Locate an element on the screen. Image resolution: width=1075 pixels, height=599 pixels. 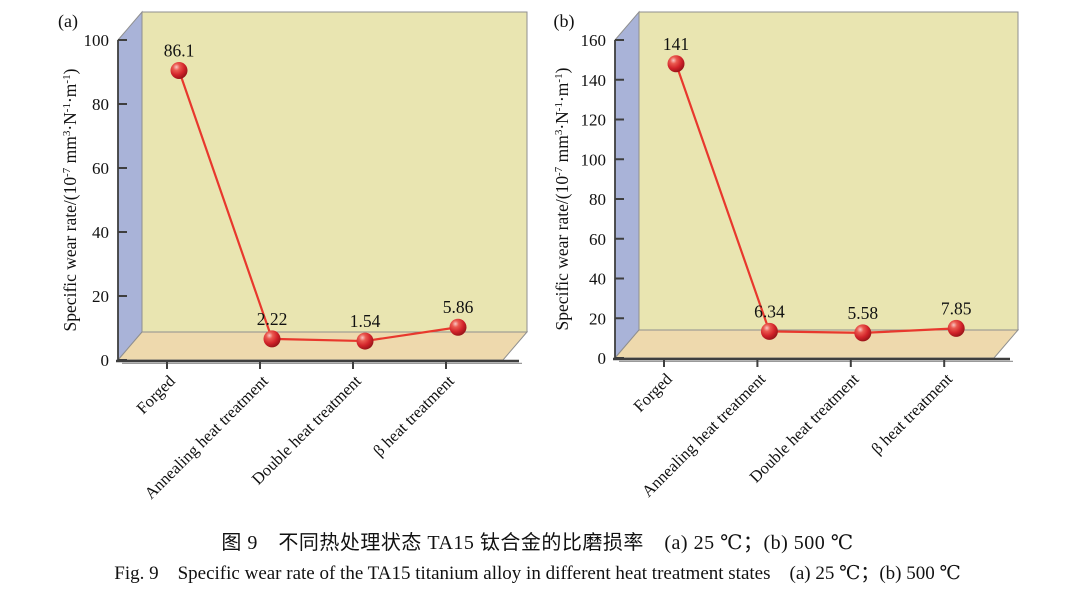
data-point-label: 7.85 is located at coordinates (956, 308).